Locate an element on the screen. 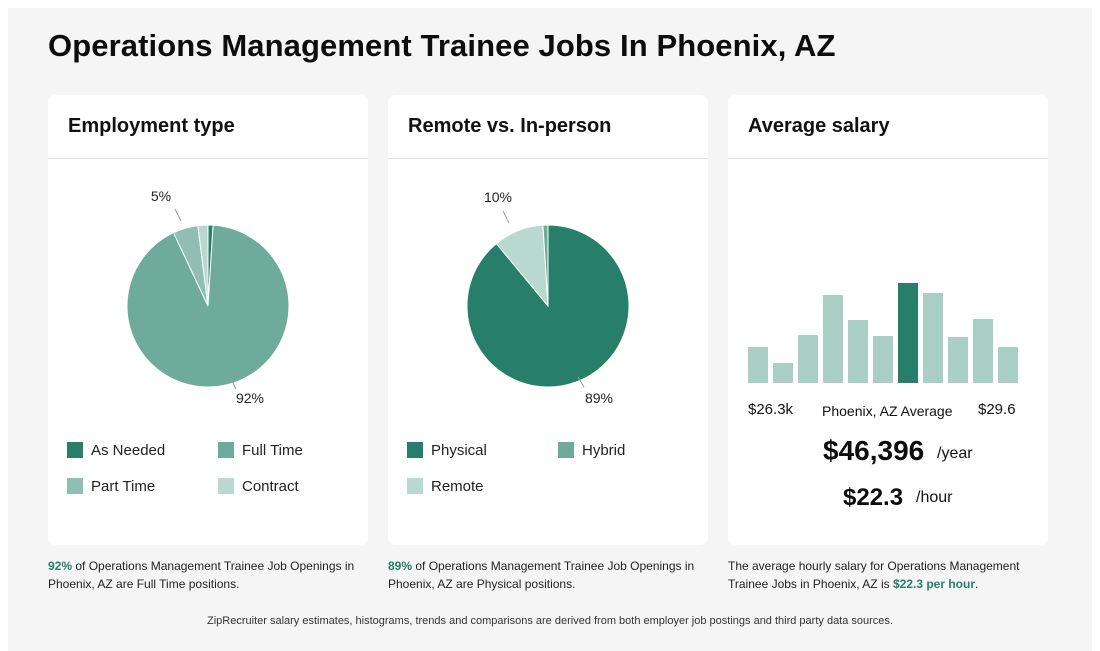 The width and height of the screenshot is (1100, 651). salary-average-label: Phoenix, AZ Average is located at coordinates (887, 411).